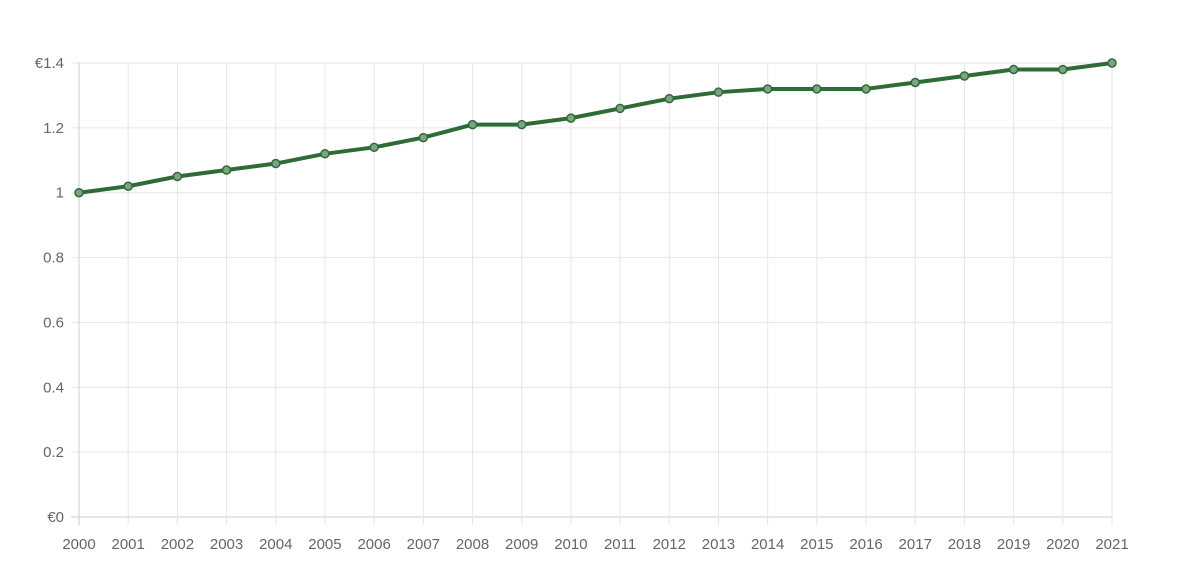 The image size is (1180, 587). I want to click on y-tick-label: 0.2, so click(53, 452).